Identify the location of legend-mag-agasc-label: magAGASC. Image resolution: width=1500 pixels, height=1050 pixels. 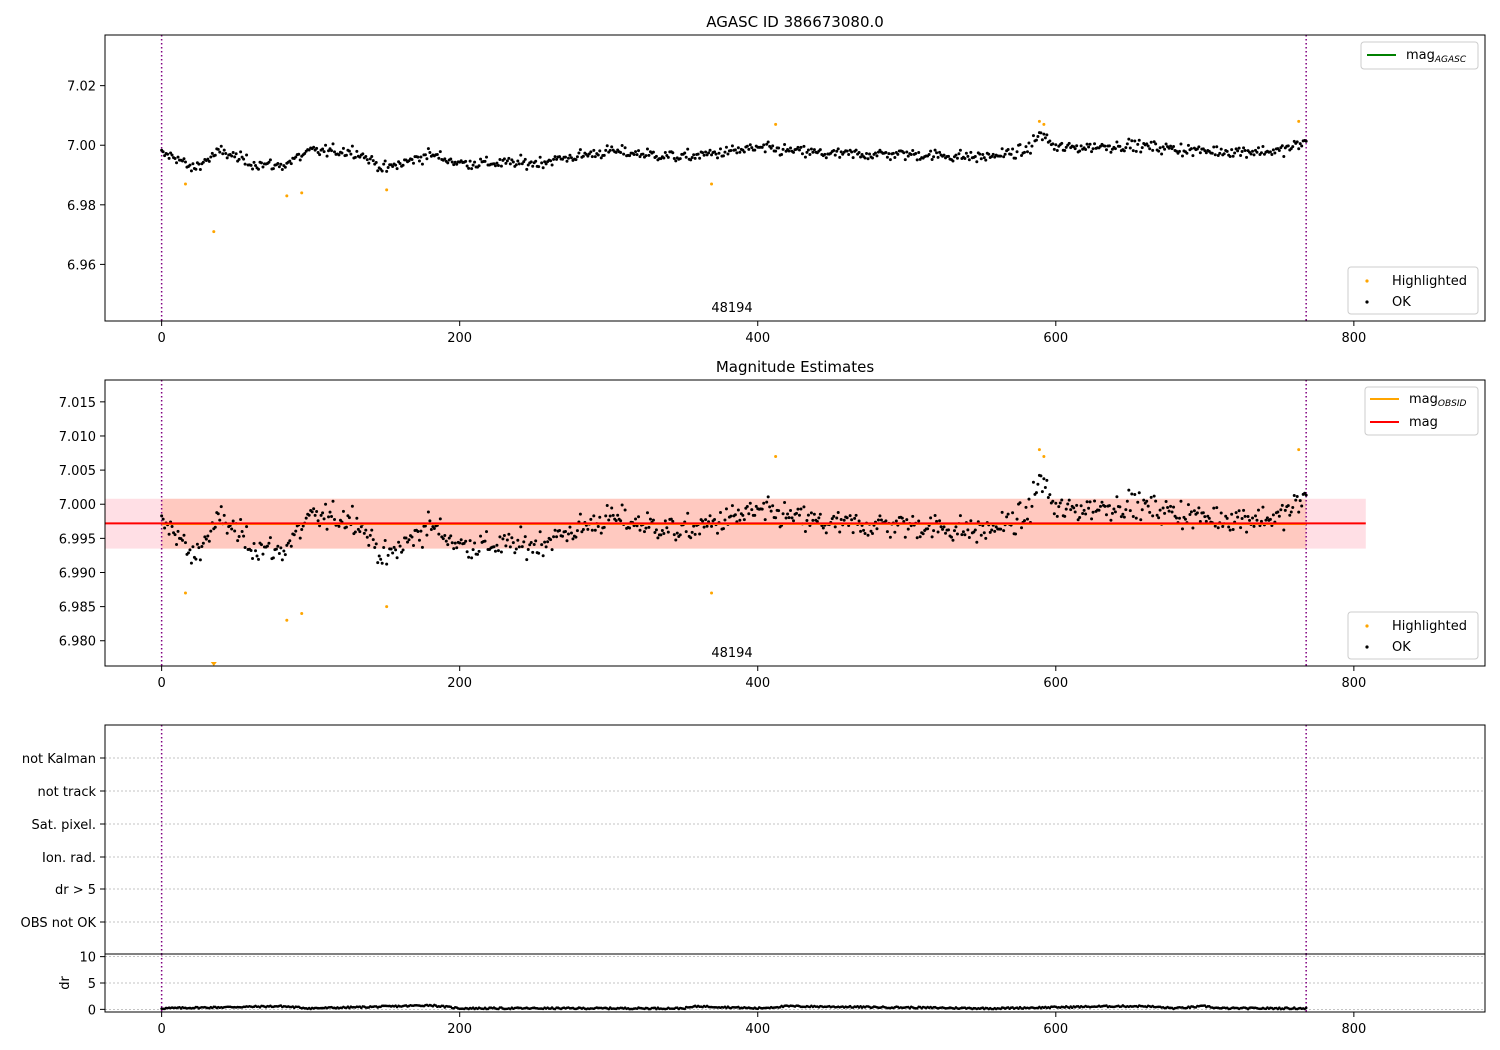
(1436, 56).